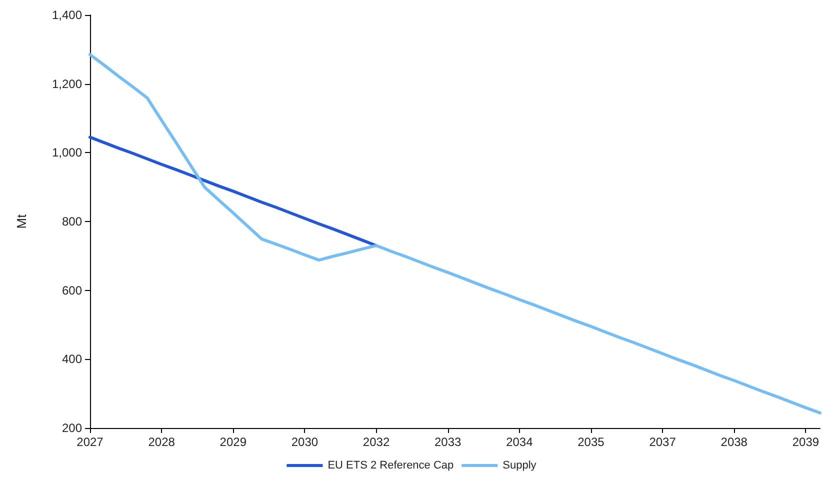 This screenshot has height=484, width=823. What do you see at coordinates (806, 442) in the screenshot?
I see `x-tick-label: 2039` at bounding box center [806, 442].